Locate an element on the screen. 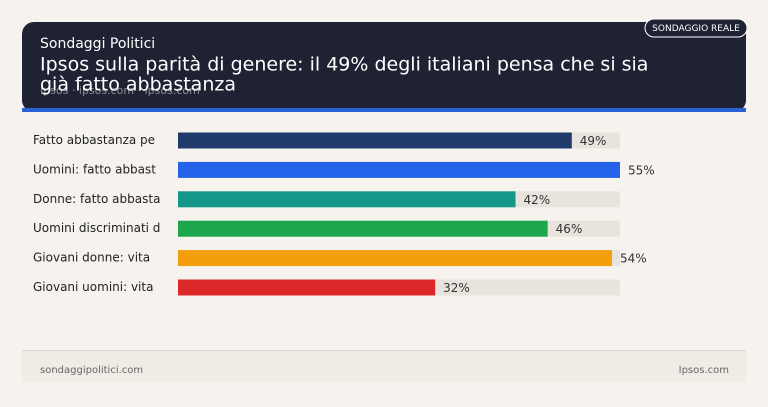  value-label: 55% is located at coordinates (641, 170).